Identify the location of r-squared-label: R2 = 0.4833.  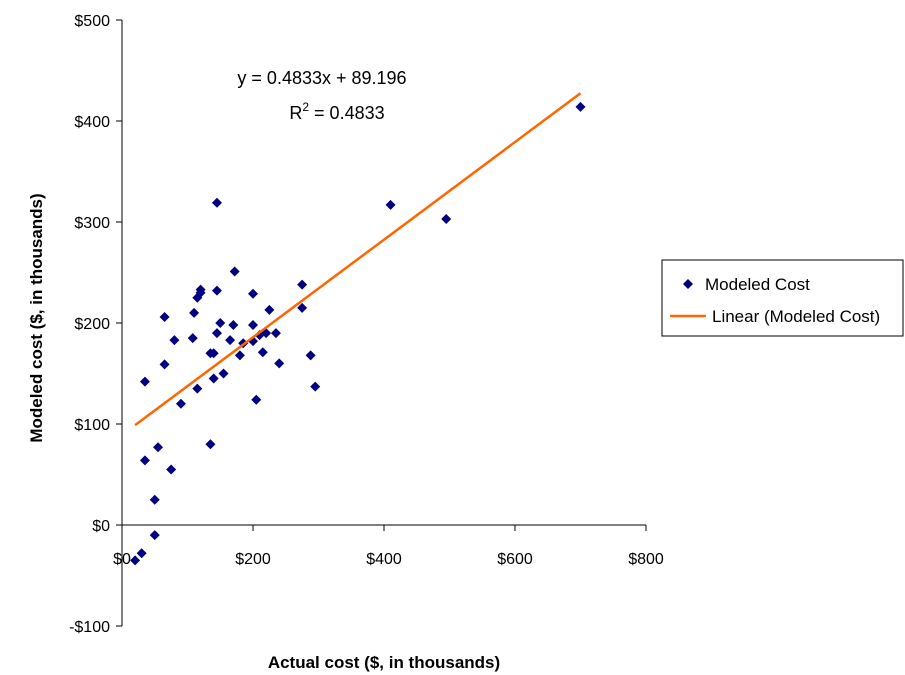
(336, 111).